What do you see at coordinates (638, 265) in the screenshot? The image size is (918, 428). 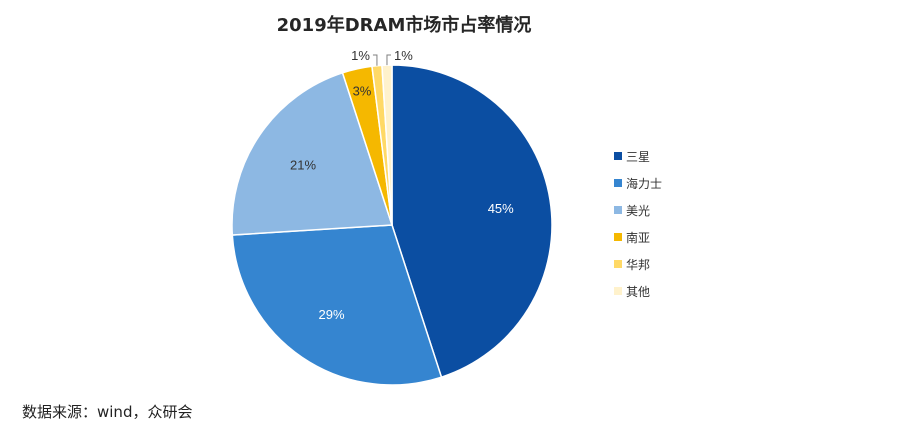 I see `legend-label-5: 华邦` at bounding box center [638, 265].